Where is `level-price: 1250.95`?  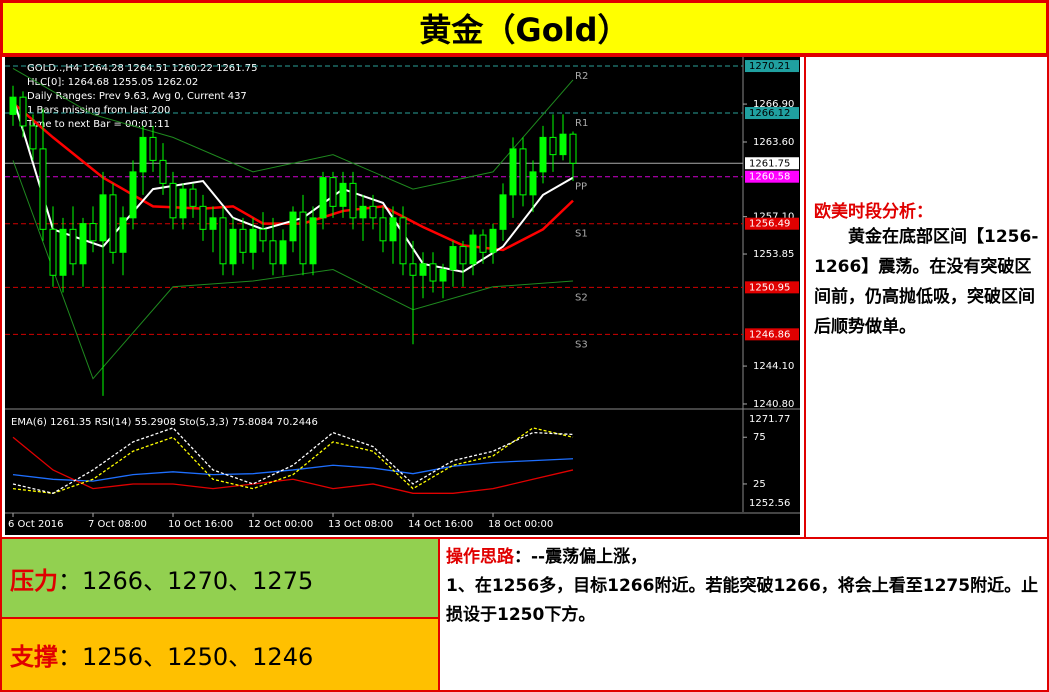
level-price: 1250.95 is located at coordinates (769, 287).